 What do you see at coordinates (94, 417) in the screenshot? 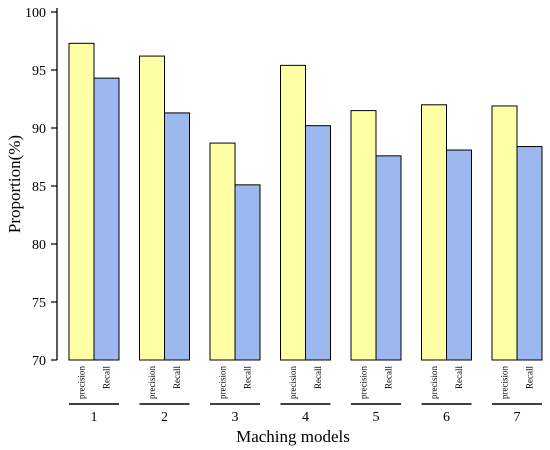
I see `category-label: 1` at bounding box center [94, 417].